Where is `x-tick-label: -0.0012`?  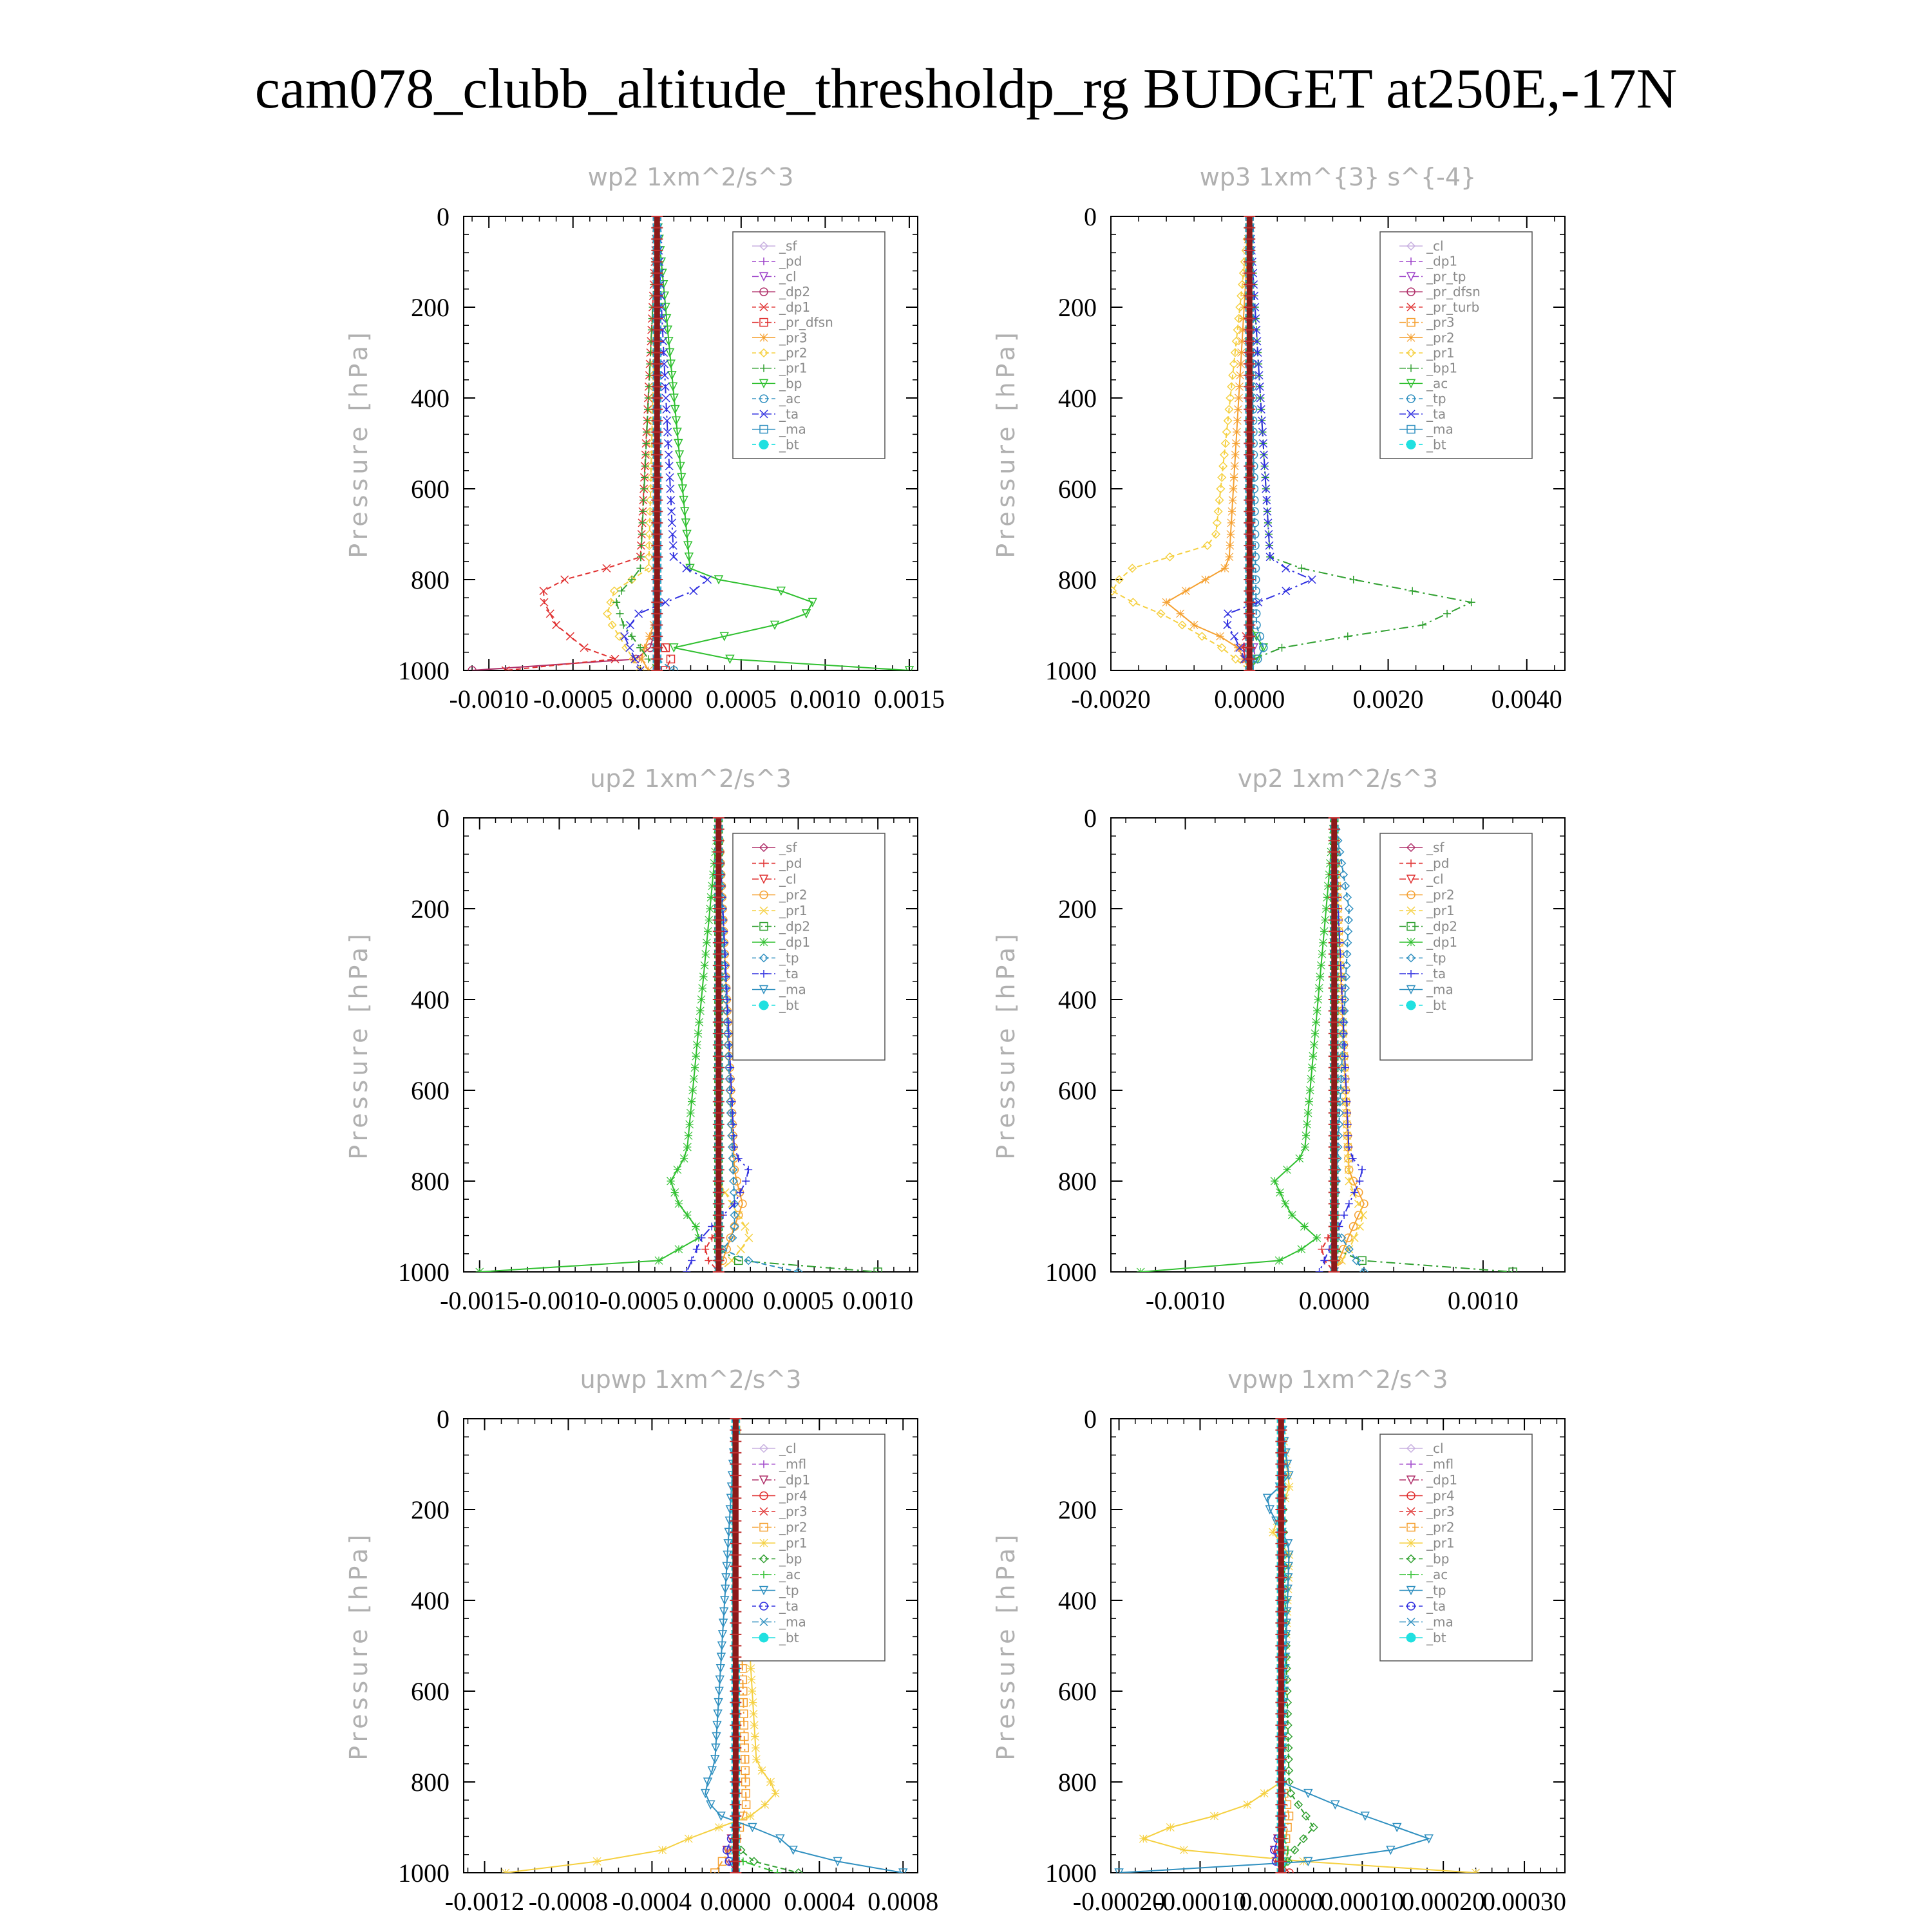
x-tick-label: -0.0012 is located at coordinates (484, 1902).